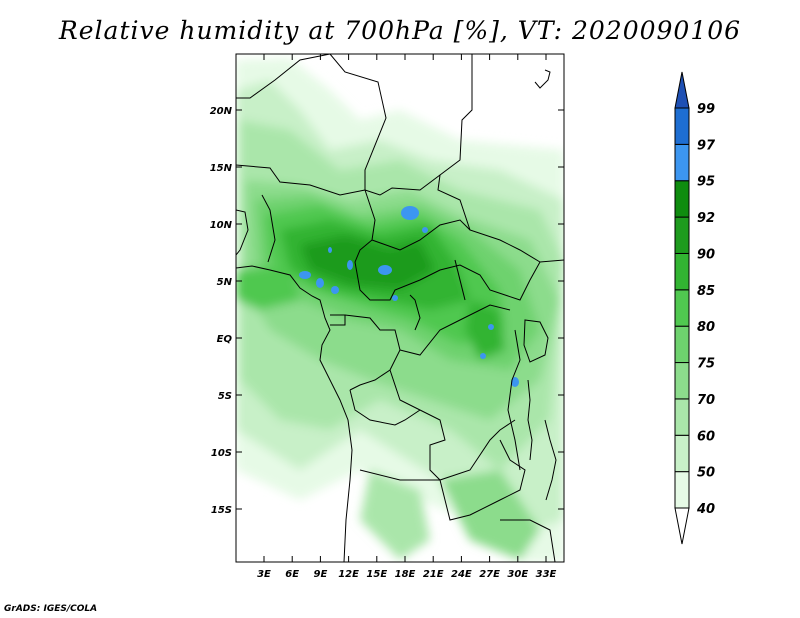 This screenshot has height=618, width=800. I want to click on lon-tick-label: 30E, so click(517, 574).